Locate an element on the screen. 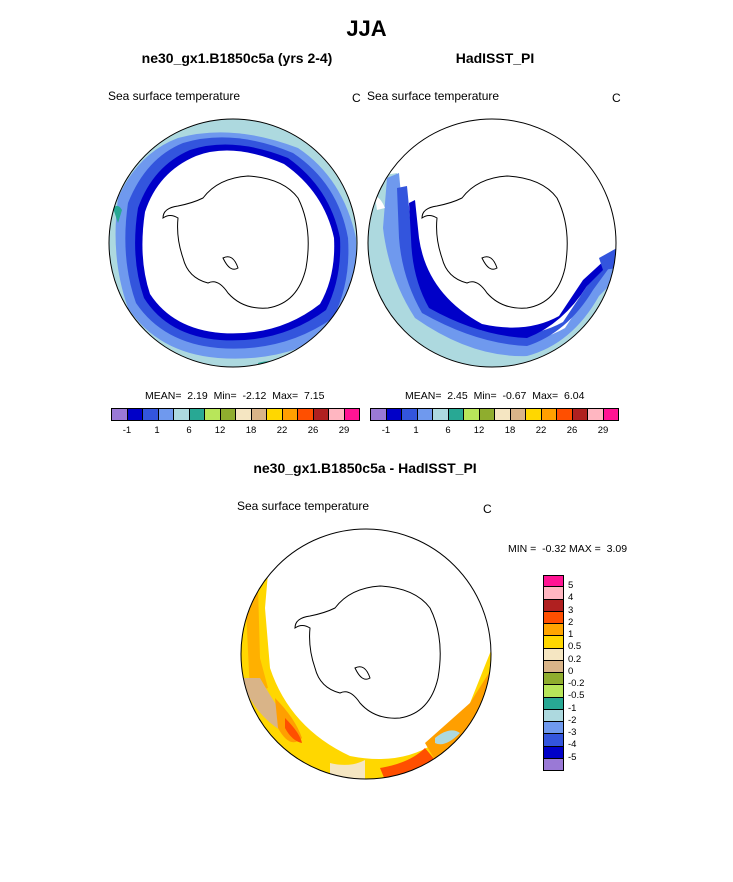  colorbar-label: -5 is located at coordinates (572, 757).